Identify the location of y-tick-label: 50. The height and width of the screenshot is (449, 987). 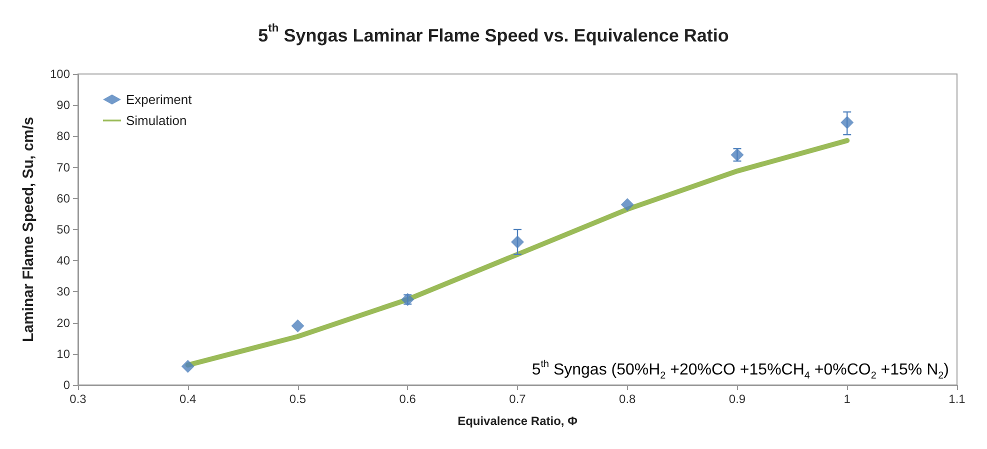
(63, 229).